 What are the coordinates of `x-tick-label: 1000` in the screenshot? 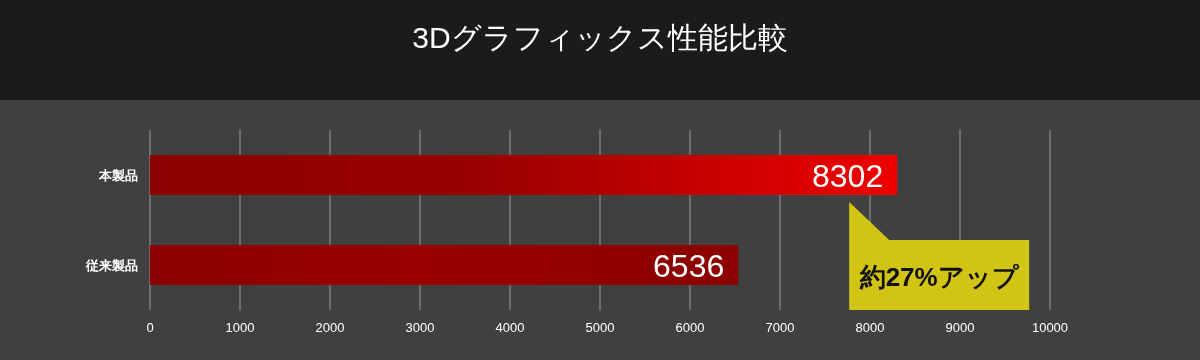 It's located at (240, 327).